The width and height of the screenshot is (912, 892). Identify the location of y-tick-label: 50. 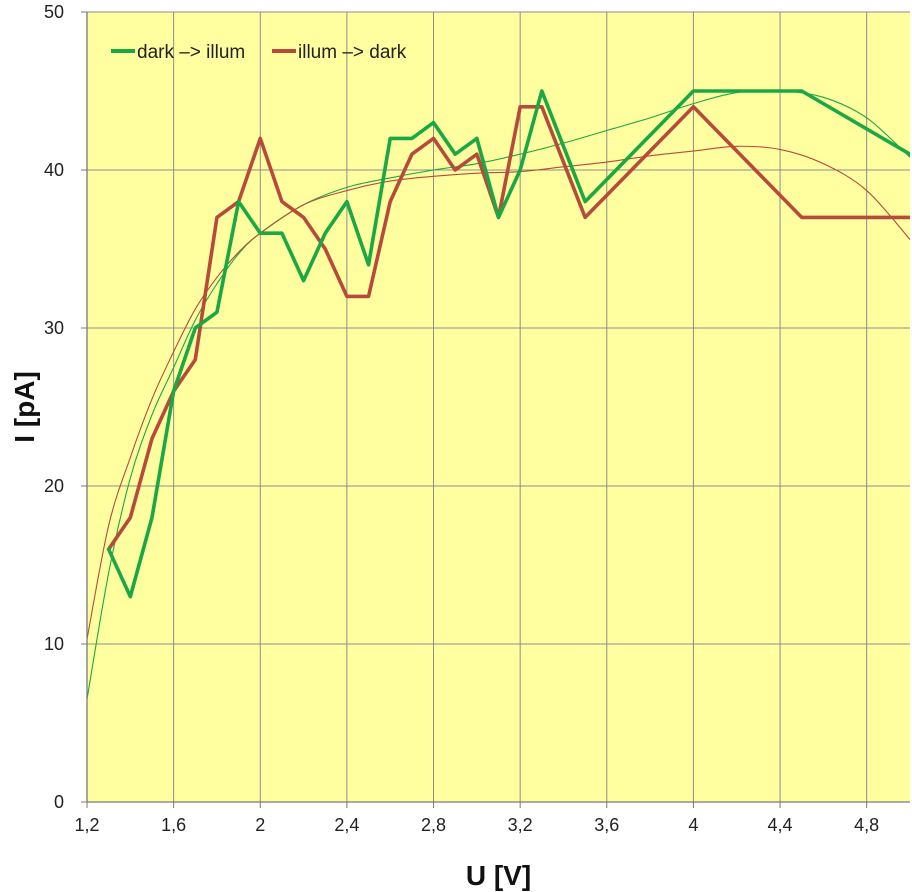
(54, 12).